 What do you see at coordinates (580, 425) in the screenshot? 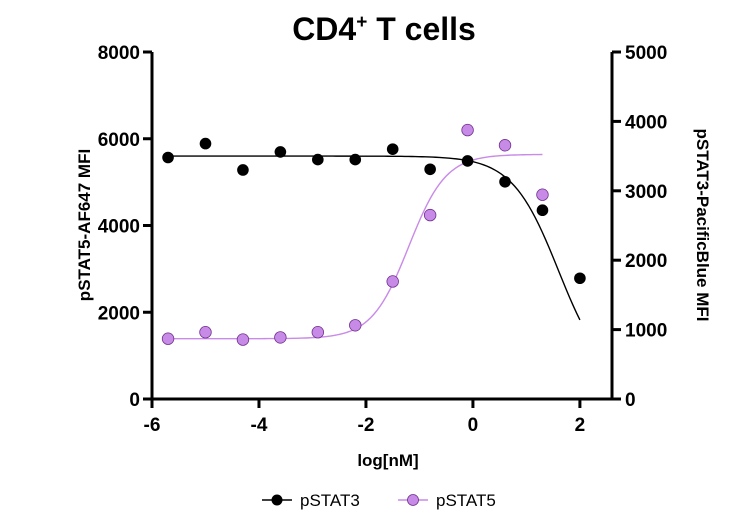
I see `x-axis-tick-label: 2` at bounding box center [580, 425].